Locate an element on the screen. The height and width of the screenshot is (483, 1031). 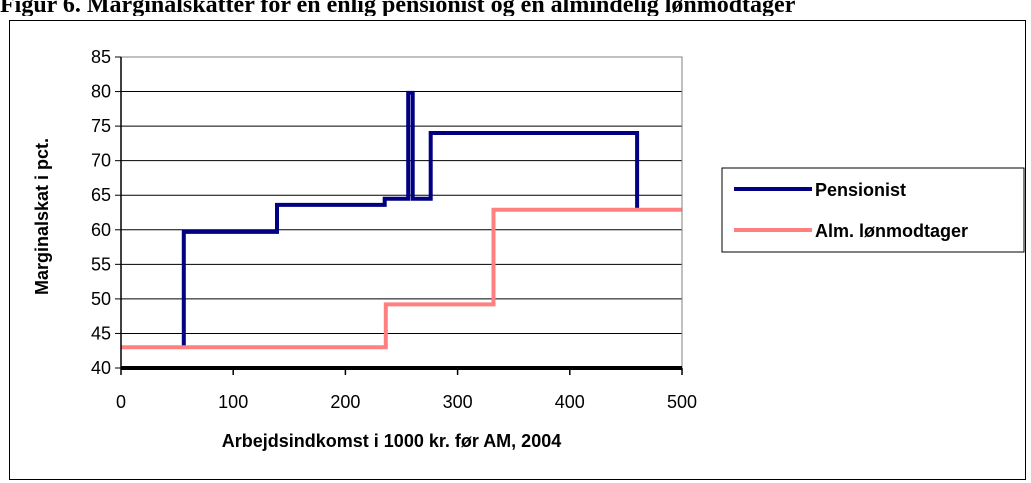
x-tick-label: 500 is located at coordinates (682, 402).